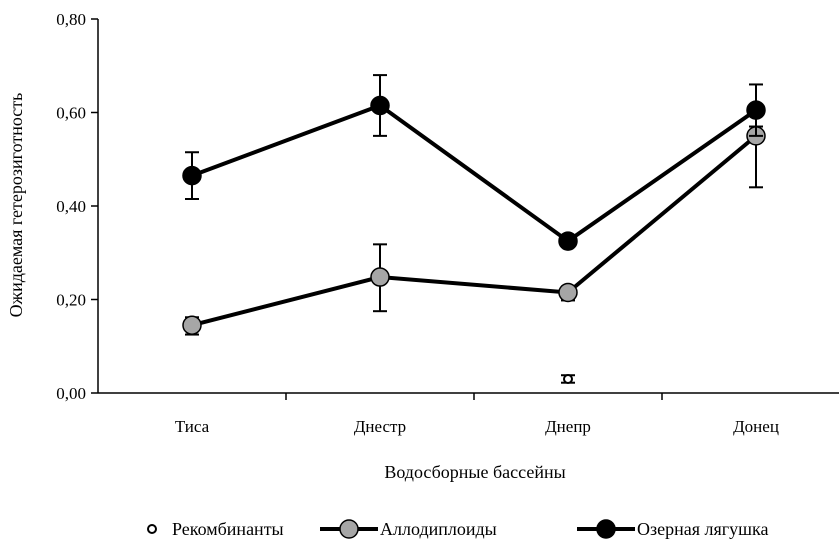  What do you see at coordinates (71, 113) in the screenshot?
I see `y-tick-label: 0,60` at bounding box center [71, 113].